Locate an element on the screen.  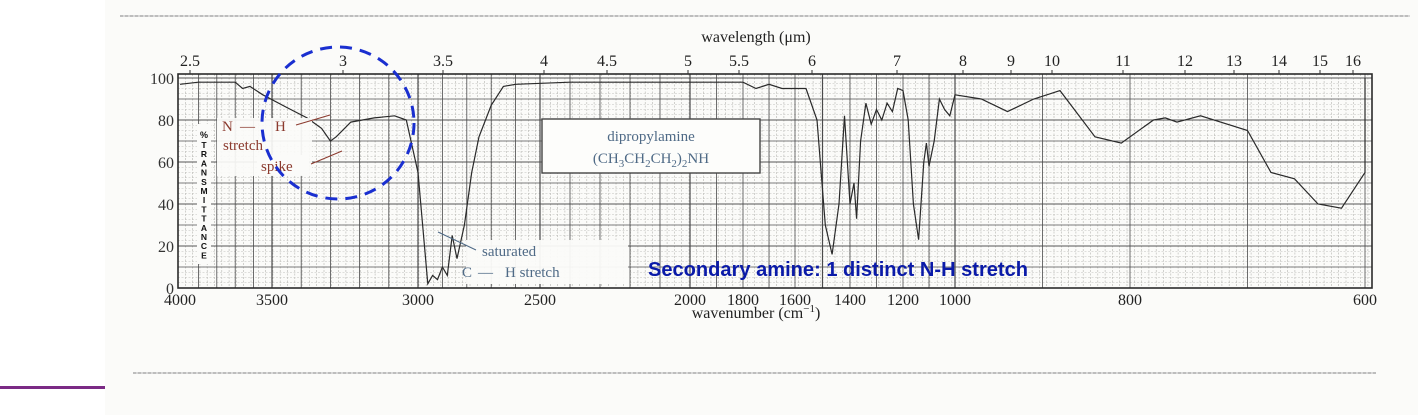
svg-text: R is located at coordinates (204, 154).